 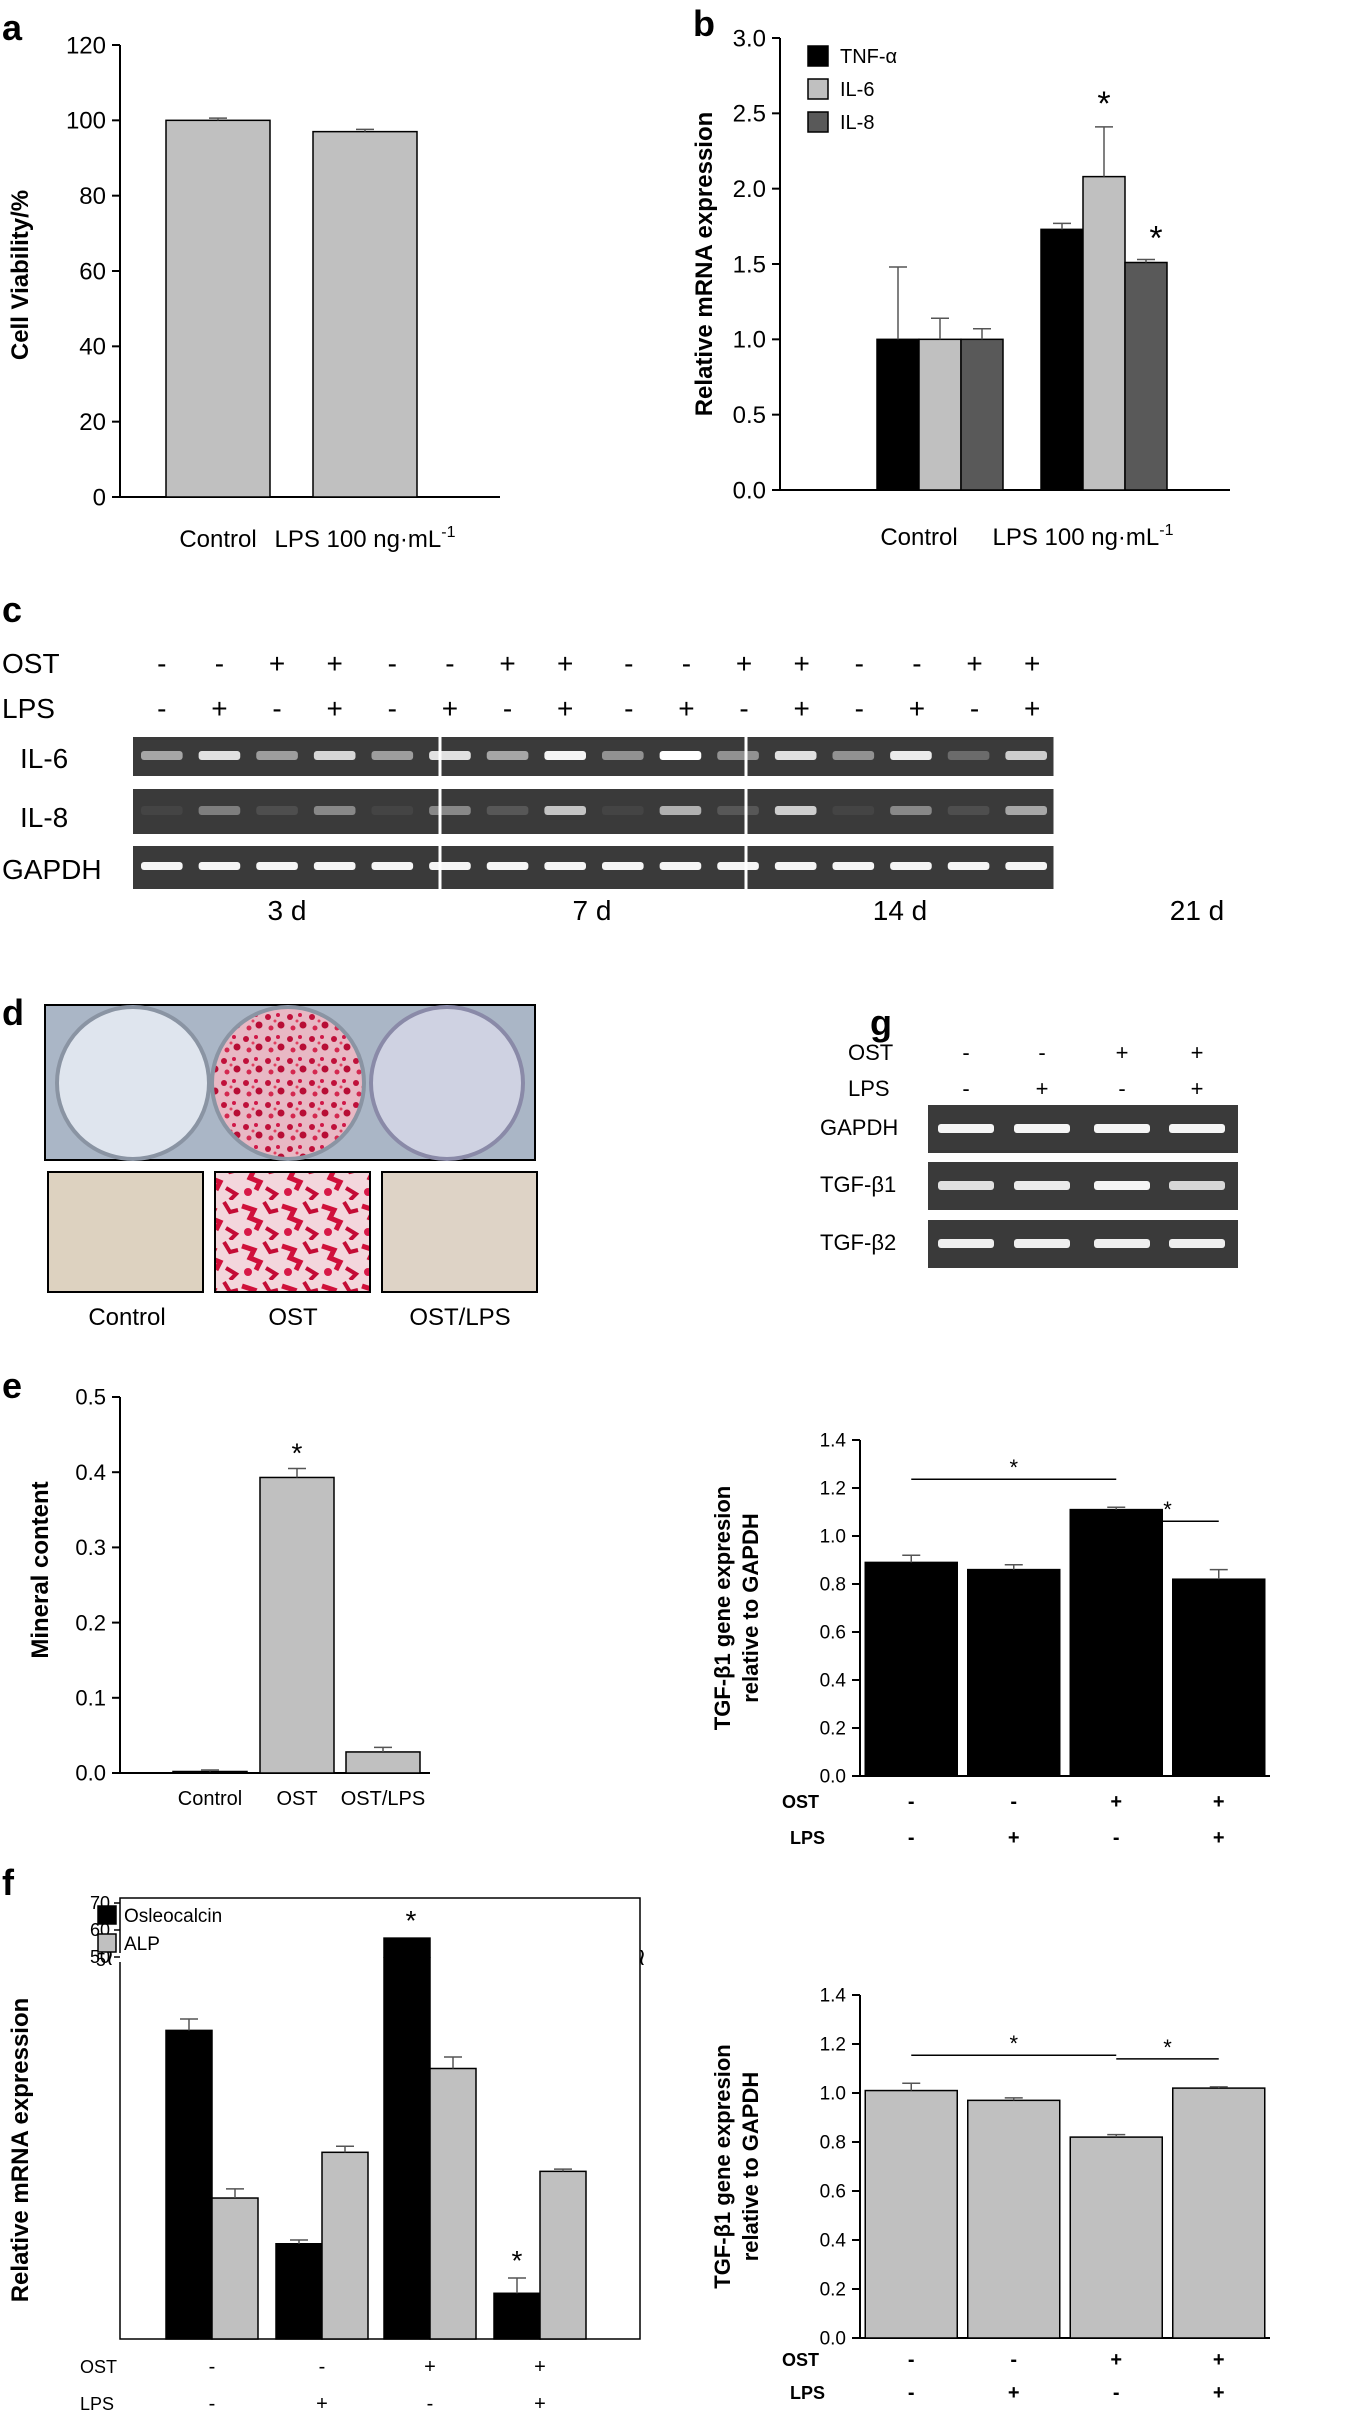 I want to click on panel-letter-e: e, so click(x=12, y=1385).